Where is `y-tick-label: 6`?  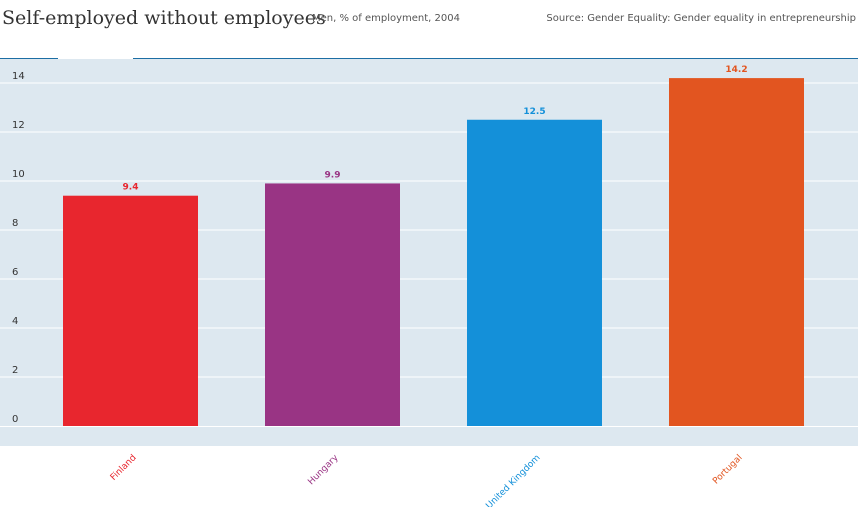 y-tick-label: 6 is located at coordinates (15, 272).